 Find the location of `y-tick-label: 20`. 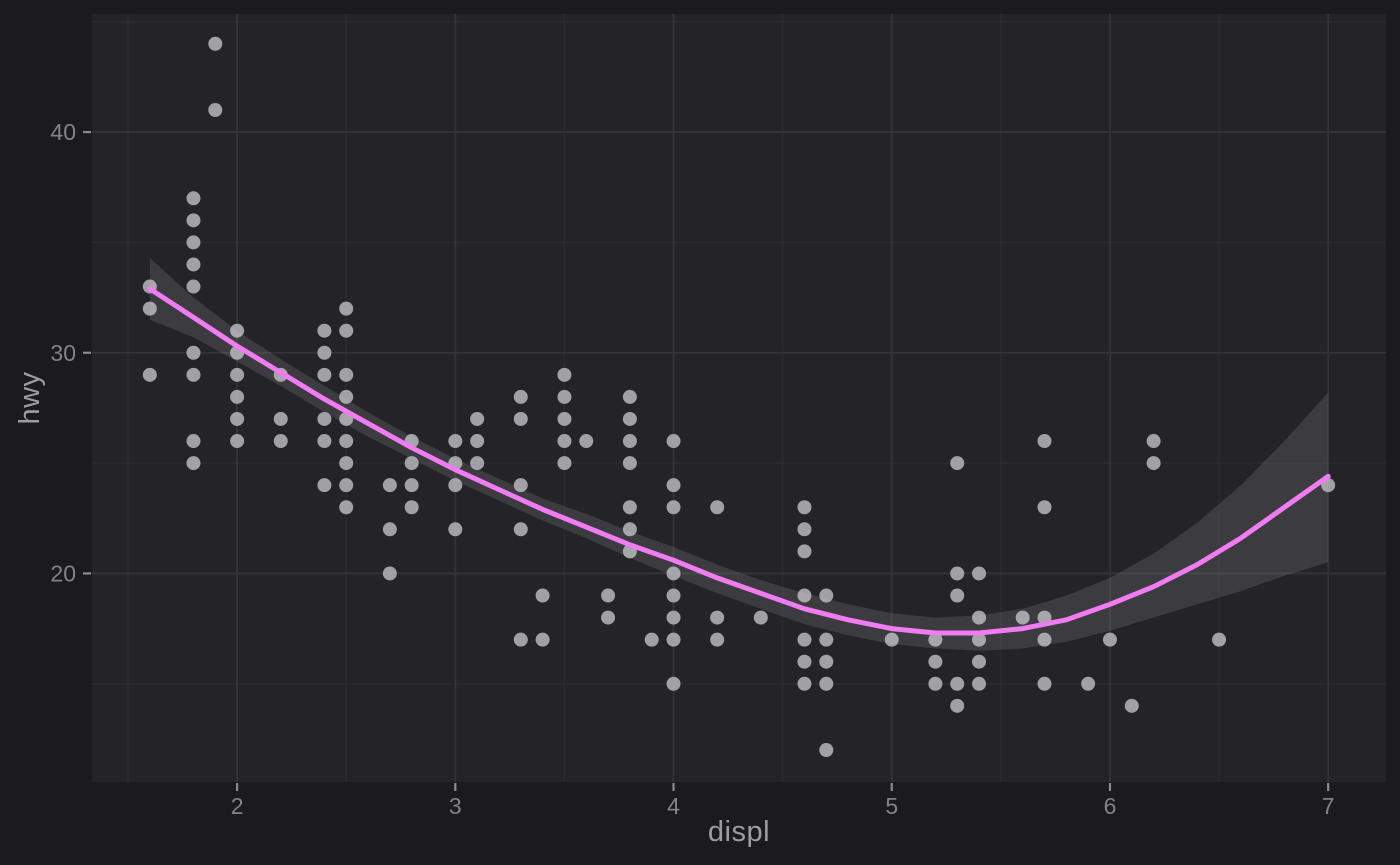

y-tick-label: 20 is located at coordinates (63, 573).